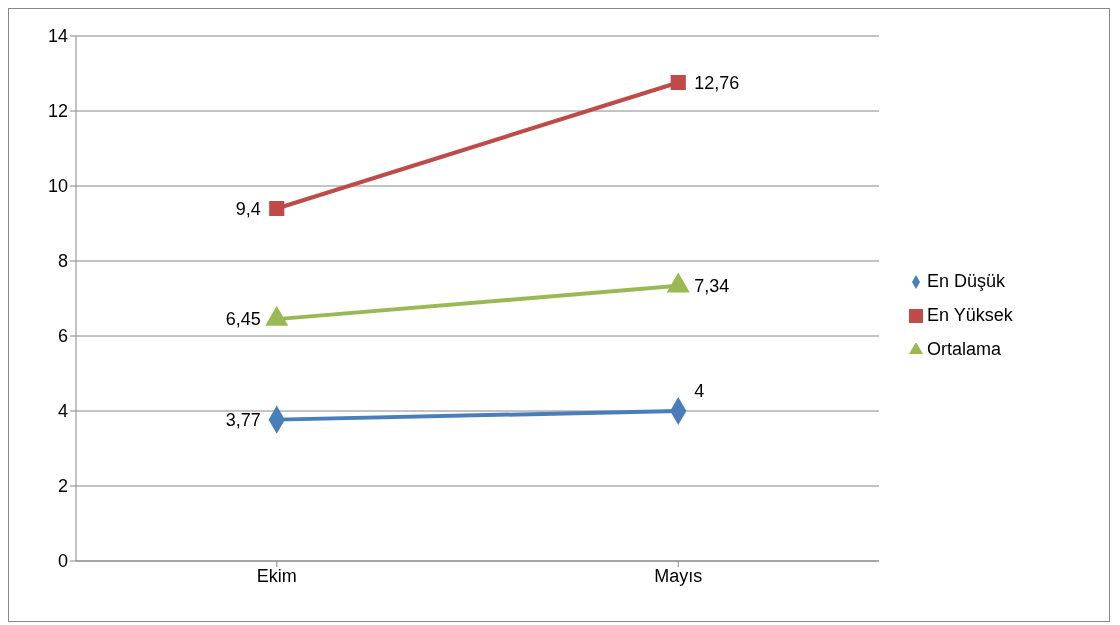 This screenshot has width=1120, height=625. I want to click on x-tick-label: Ekim, so click(276, 575).